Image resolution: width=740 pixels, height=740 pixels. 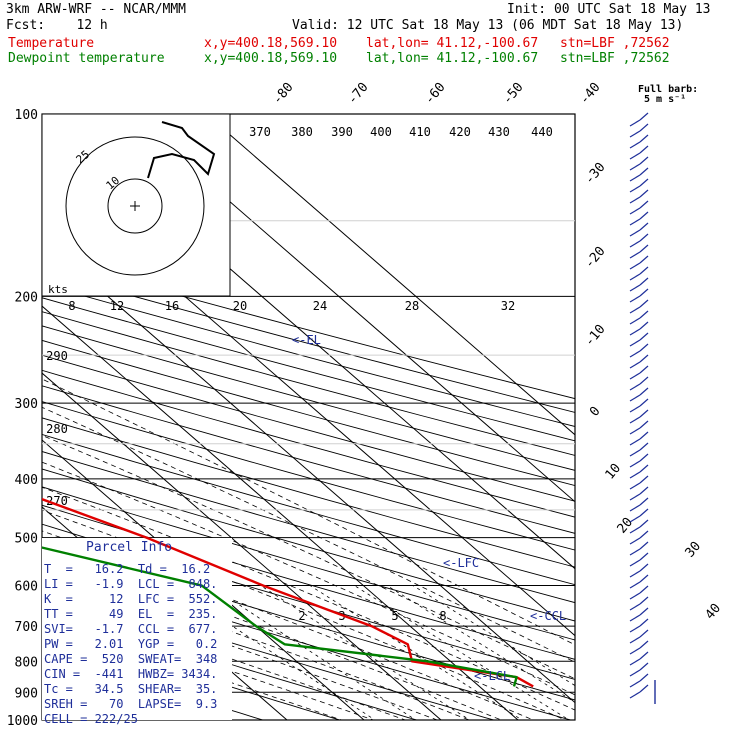 What do you see at coordinates (595, 412) in the screenshot?
I see `isotherm-label: 0` at bounding box center [595, 412].